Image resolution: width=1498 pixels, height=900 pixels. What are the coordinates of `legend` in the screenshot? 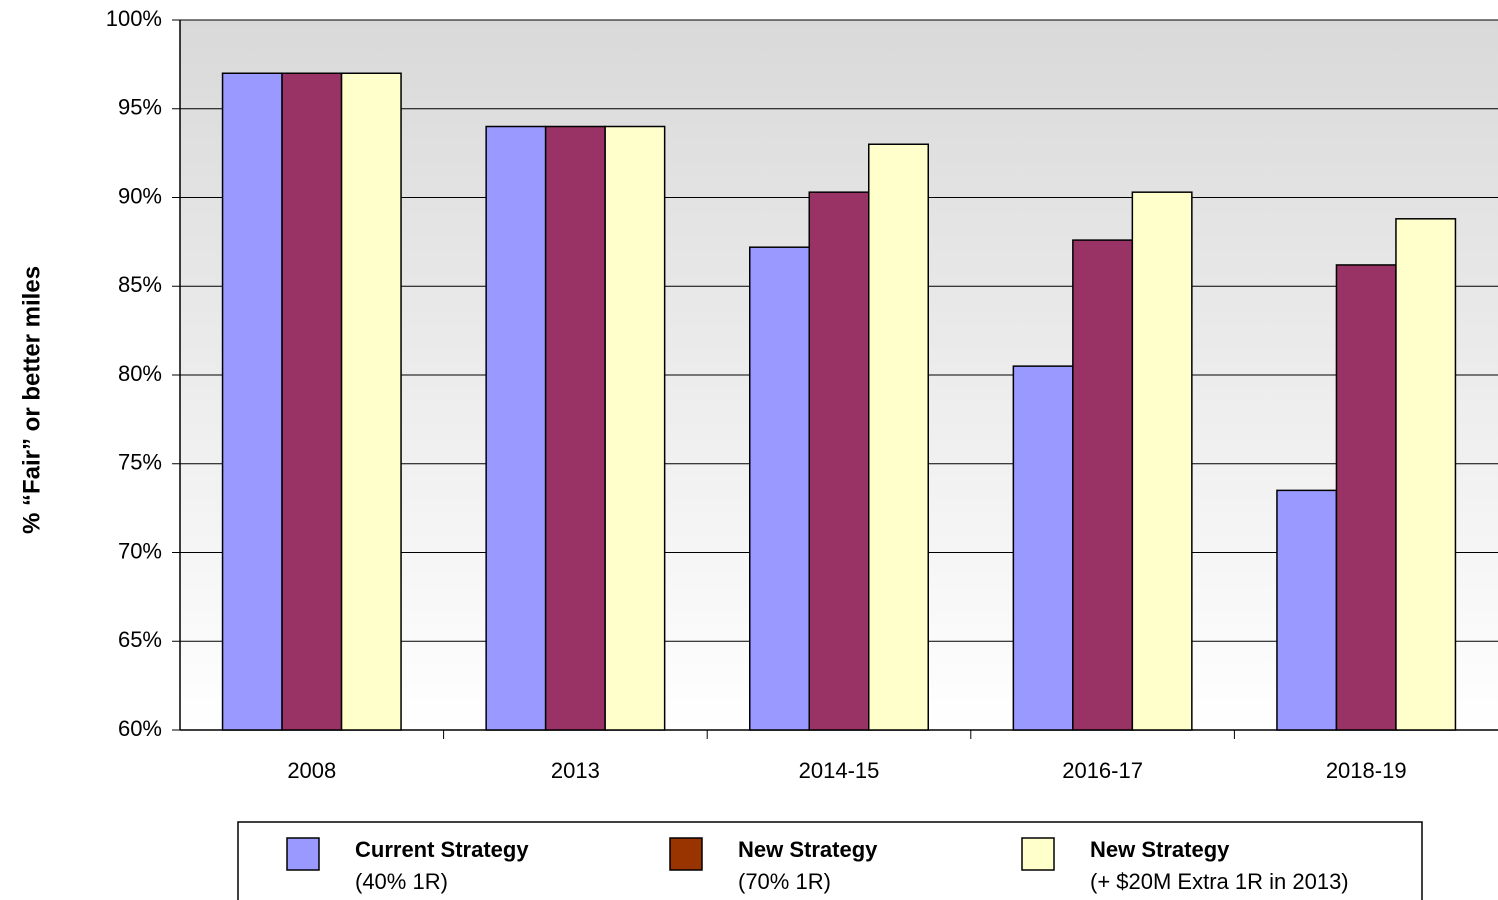 It's located at (830, 860).